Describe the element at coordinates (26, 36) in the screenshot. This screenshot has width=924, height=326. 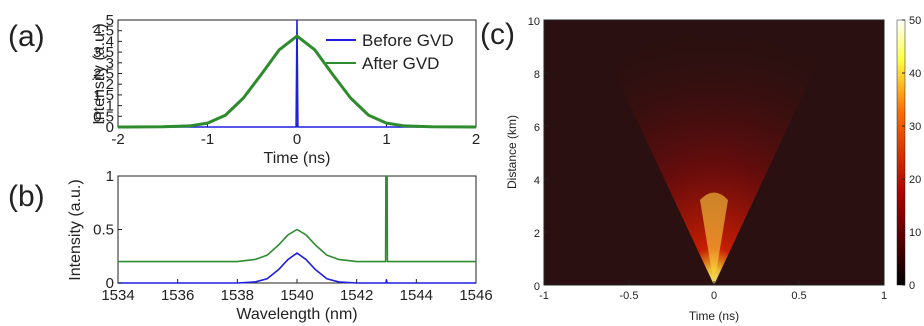
I see `panel-label-a: (a)` at that location.